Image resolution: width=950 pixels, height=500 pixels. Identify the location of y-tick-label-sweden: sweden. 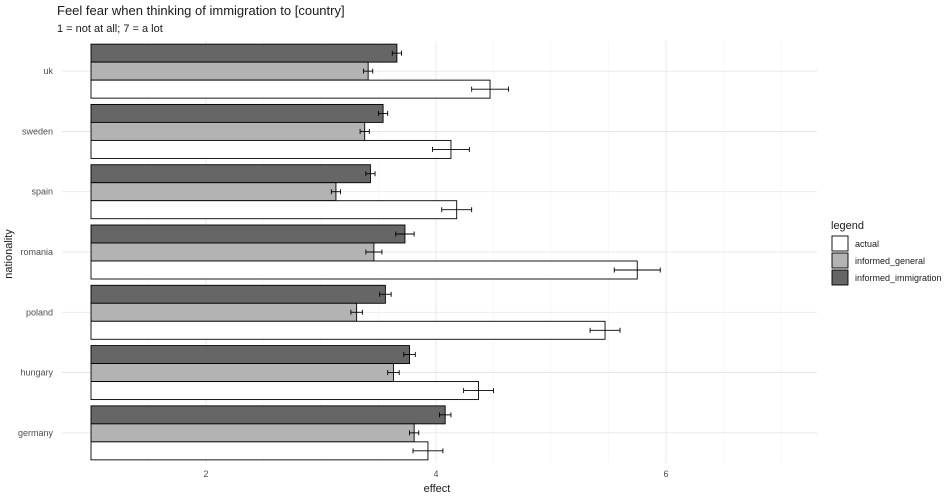
(37, 131).